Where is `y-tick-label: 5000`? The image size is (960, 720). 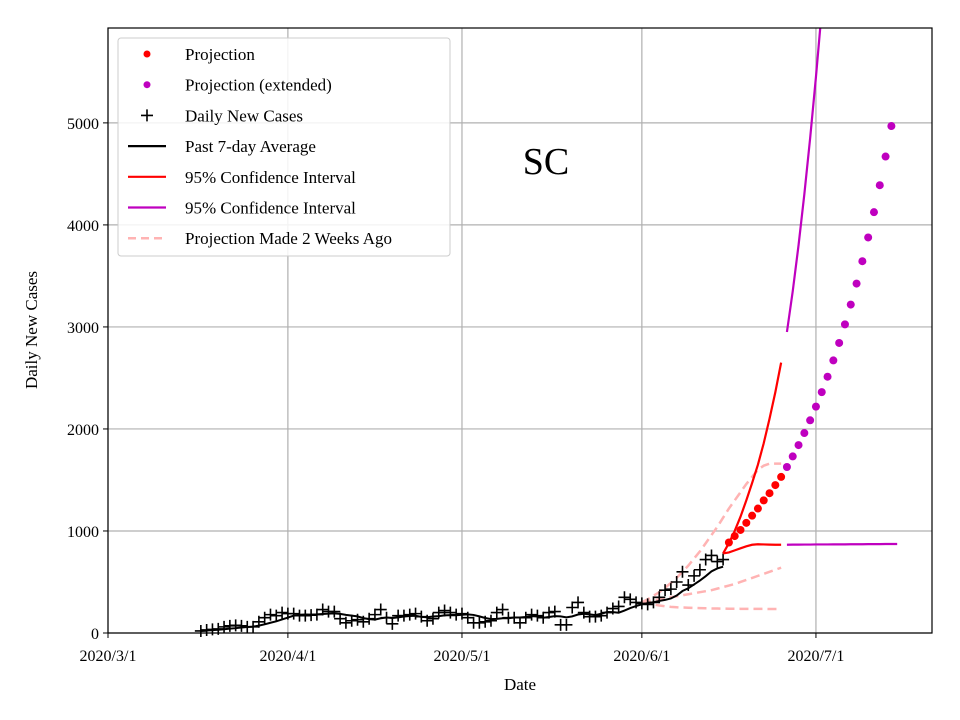
y-tick-label: 5000 is located at coordinates (83, 124).